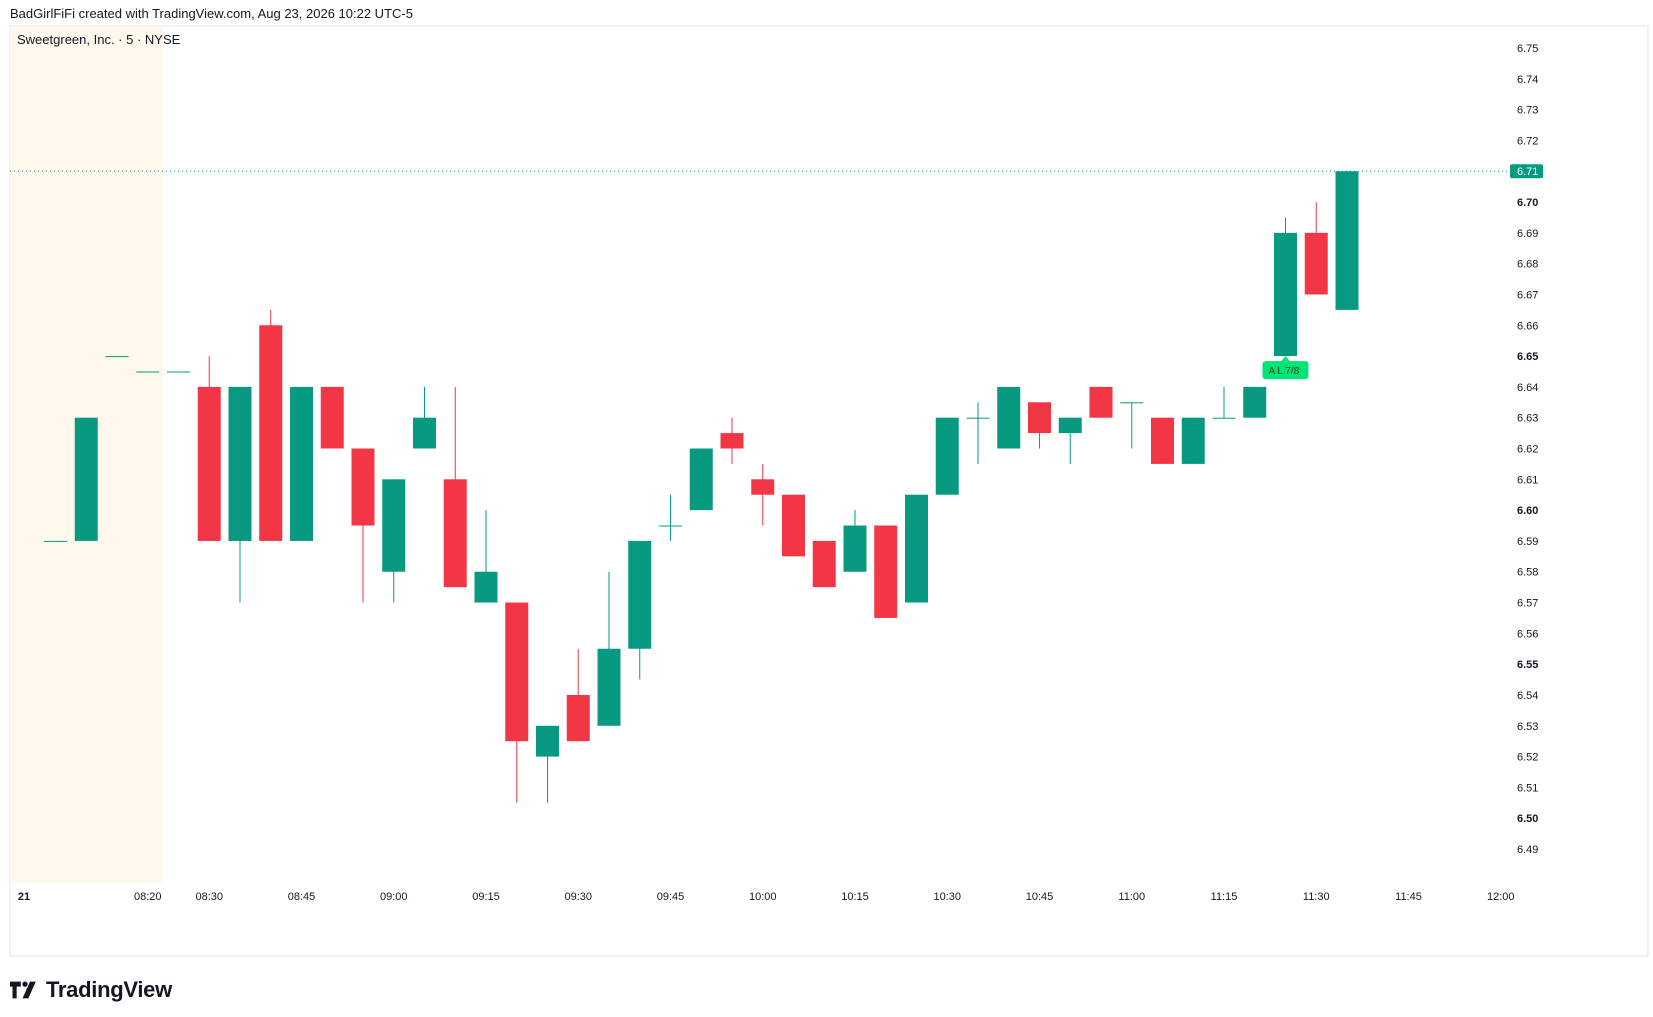 This screenshot has width=1653, height=1017. What do you see at coordinates (1527, 326) in the screenshot?
I see `price-tick-label: 6.66` at bounding box center [1527, 326].